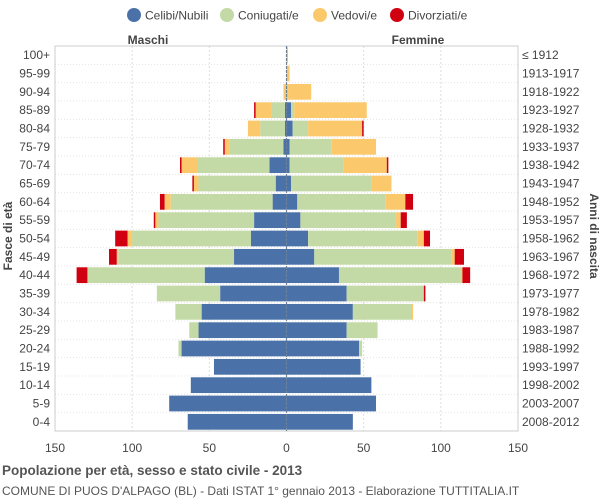  What do you see at coordinates (551, 385) in the screenshot?
I see `birth-year-label: 1998-2002` at bounding box center [551, 385].